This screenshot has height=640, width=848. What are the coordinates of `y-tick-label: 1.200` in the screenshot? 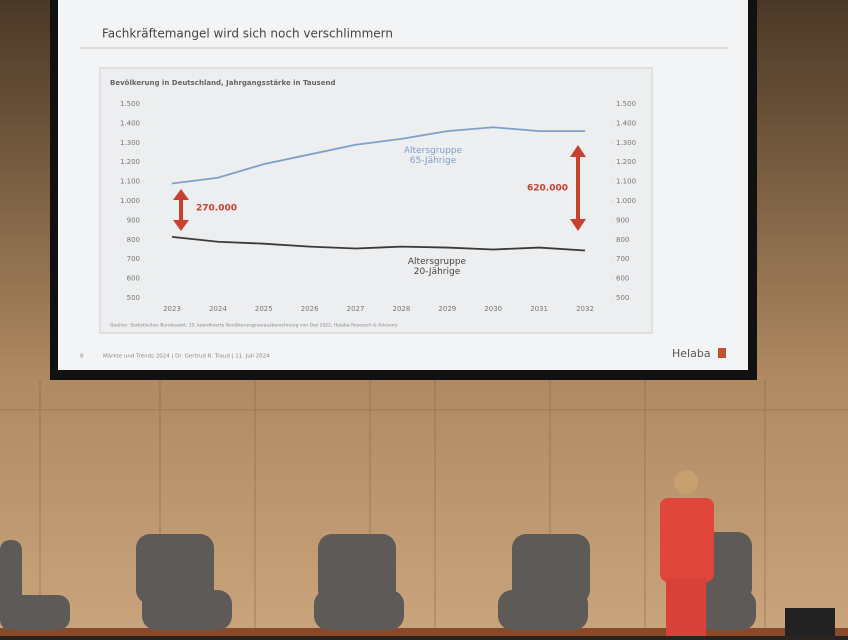 It's located at (130, 162).